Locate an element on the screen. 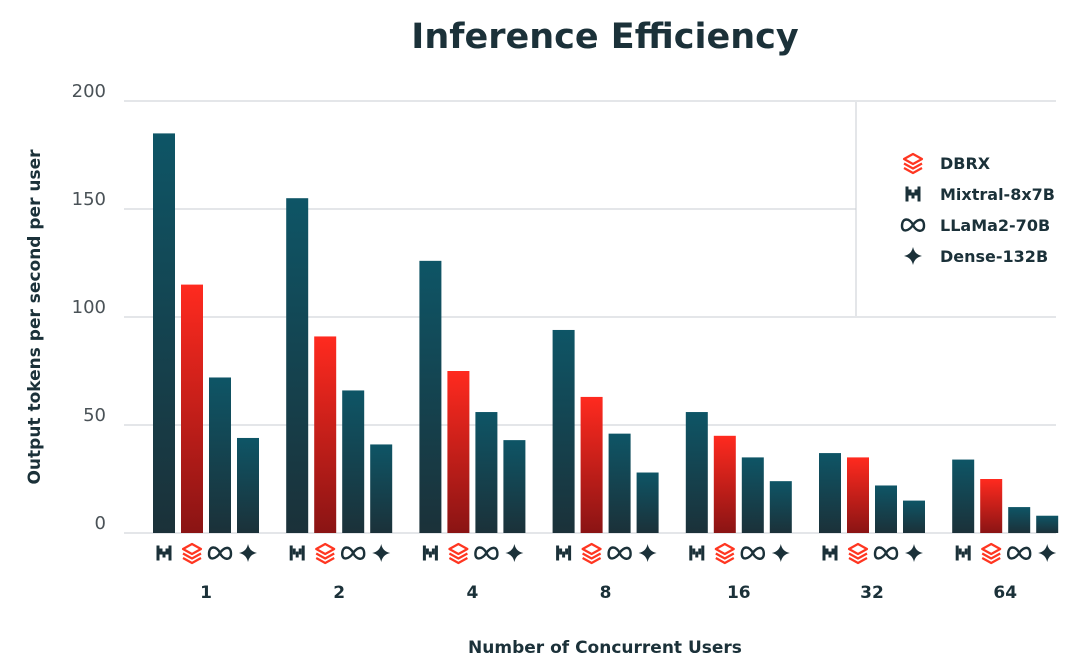 The width and height of the screenshot is (1080, 672). x-tick-label: 32 is located at coordinates (872, 593).